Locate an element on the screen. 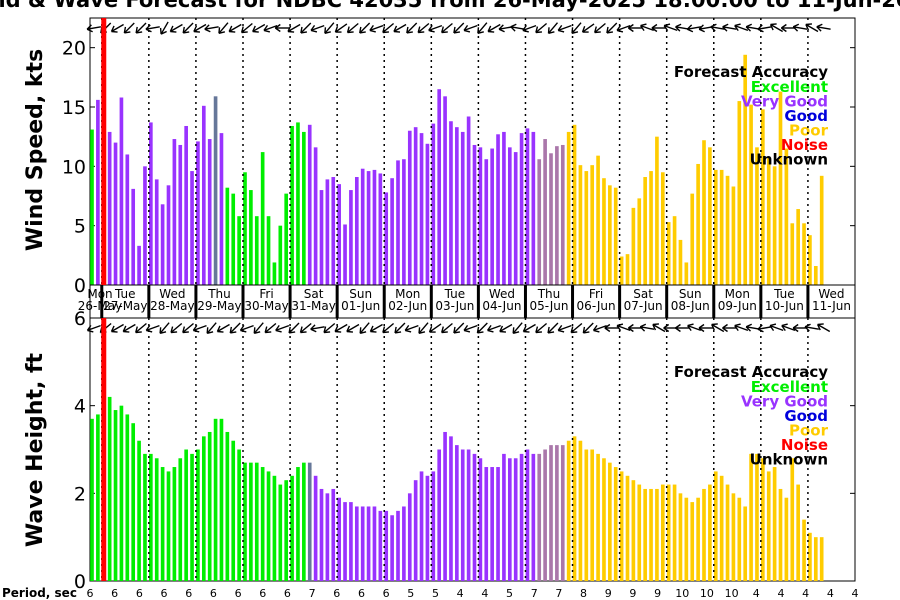  wind-ylabel: Wind Speed, kts is located at coordinates (35, 150).